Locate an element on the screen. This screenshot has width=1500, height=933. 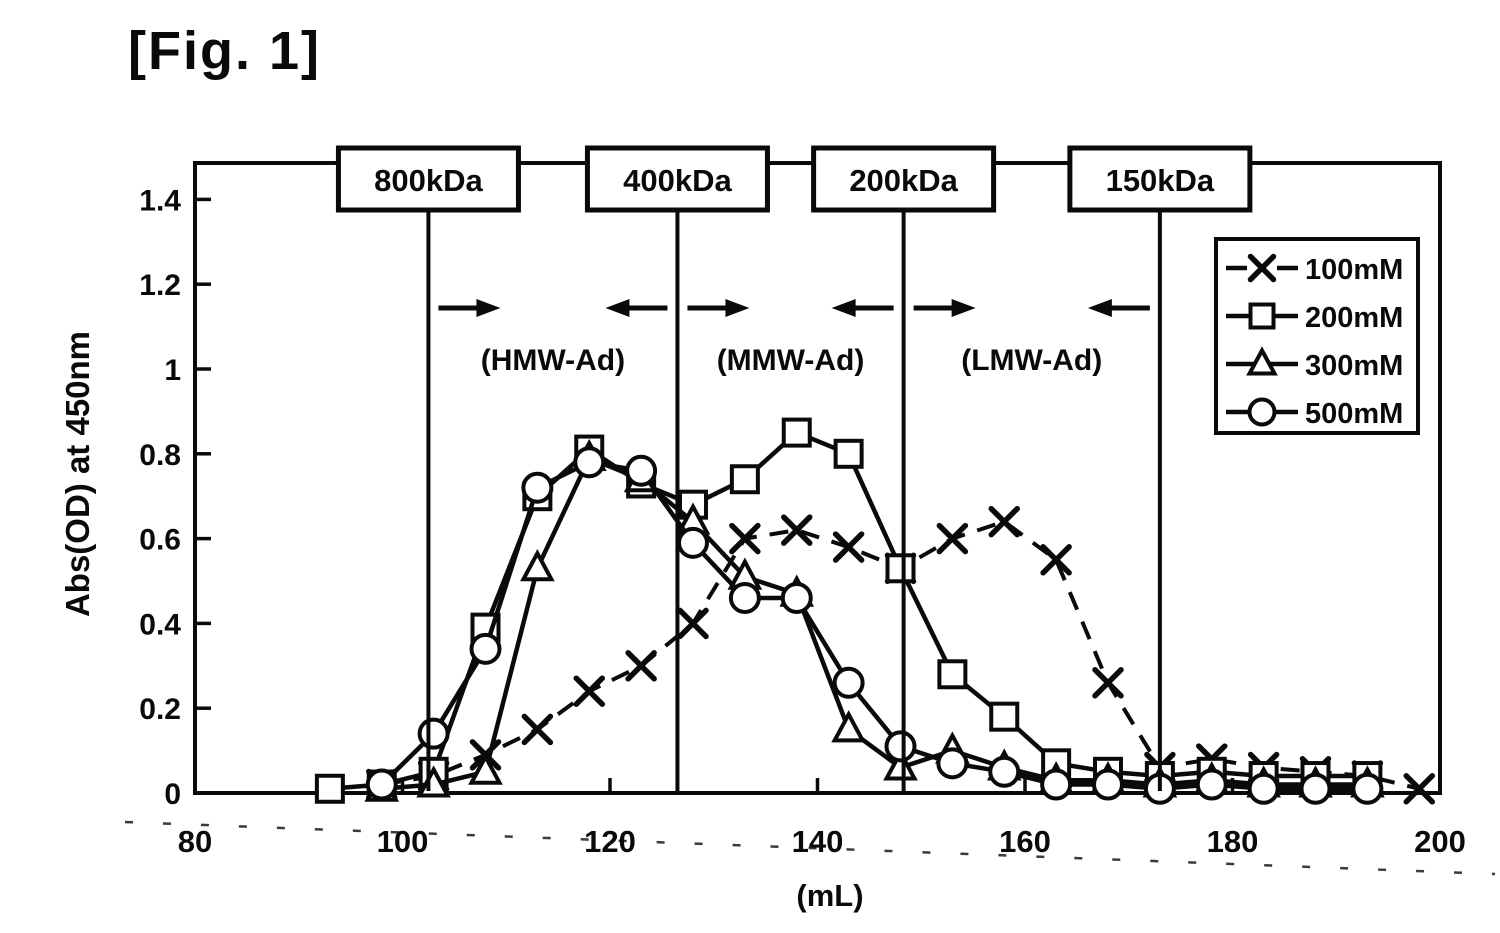
mw-box-label: 150kDa is located at coordinates (1160, 180).